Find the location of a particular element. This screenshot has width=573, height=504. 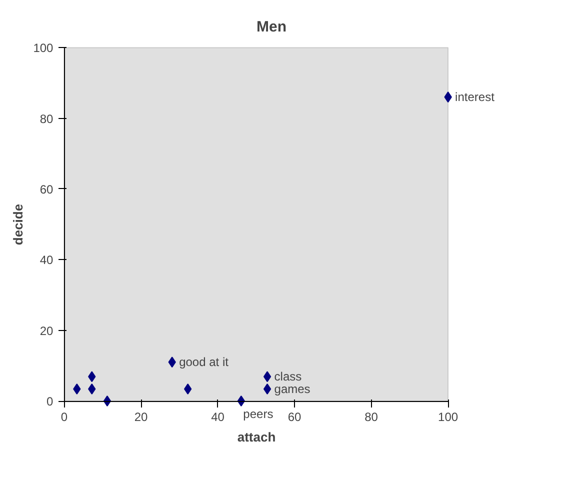

y-tick-label: 40 is located at coordinates (47, 260).